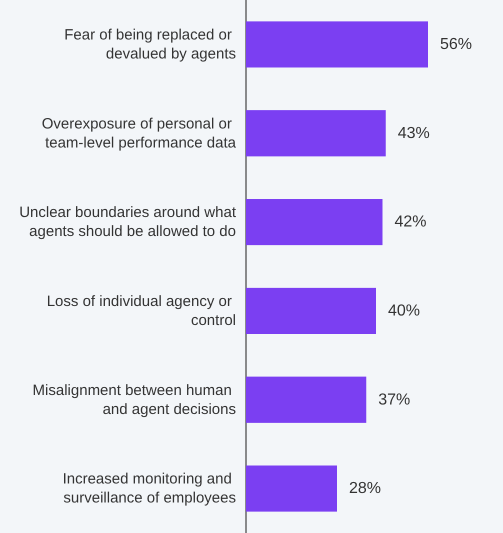  I want to click on data-label: 43%, so click(414, 133).